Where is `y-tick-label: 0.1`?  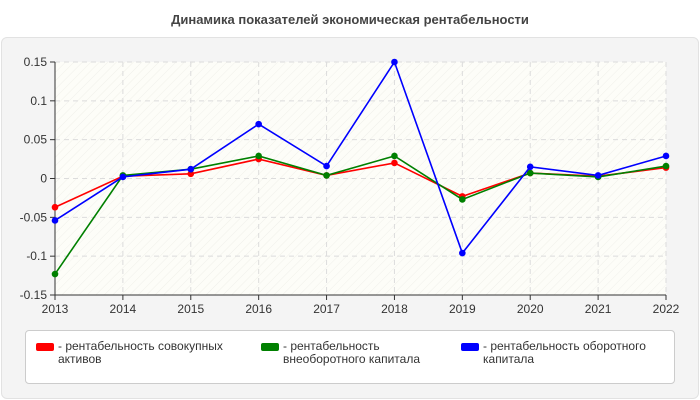 y-tick-label: 0.1 is located at coordinates (38, 101).